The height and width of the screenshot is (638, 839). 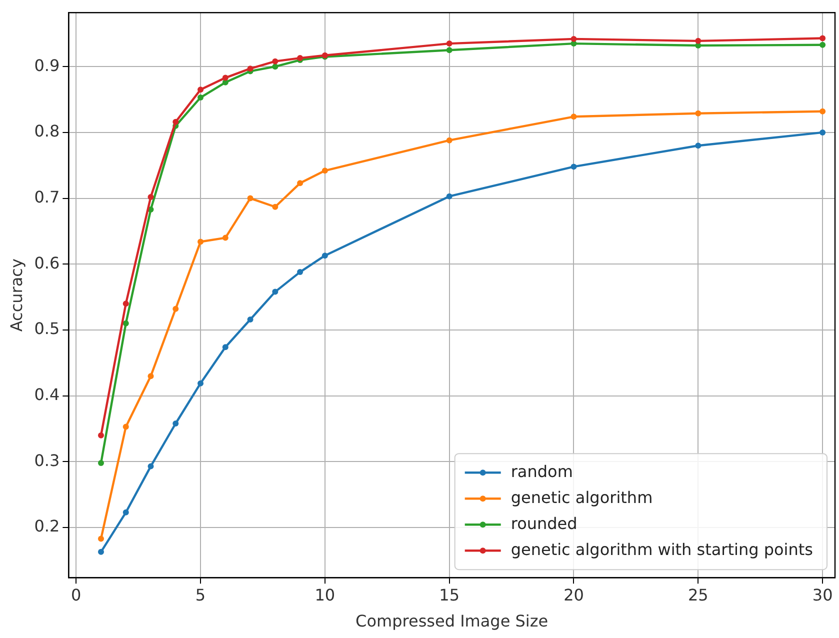 What do you see at coordinates (47, 394) in the screenshot?
I see `y-tick-label: 0.4` at bounding box center [47, 394].